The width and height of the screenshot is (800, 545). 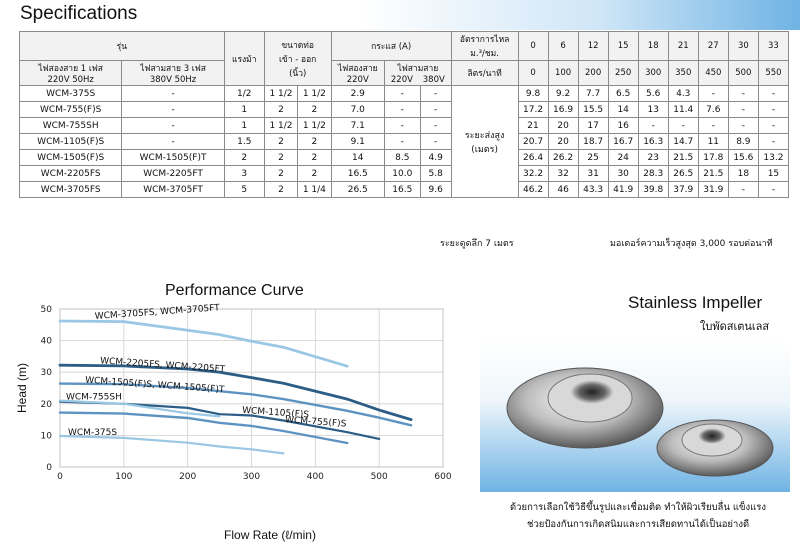 What do you see at coordinates (60, 477) in the screenshot?
I see `x-tick-label: 0` at bounding box center [60, 477].